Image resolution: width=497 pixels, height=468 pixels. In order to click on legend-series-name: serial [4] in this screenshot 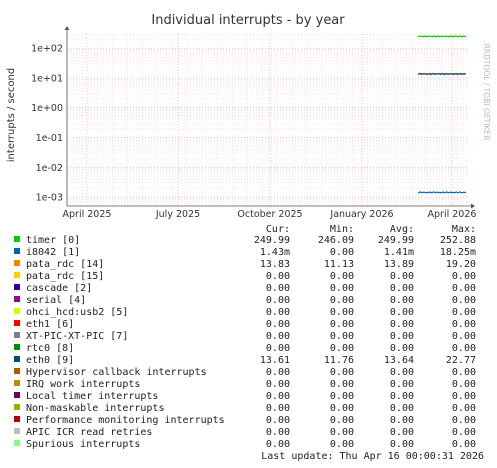, I will do `click(56, 300)`.